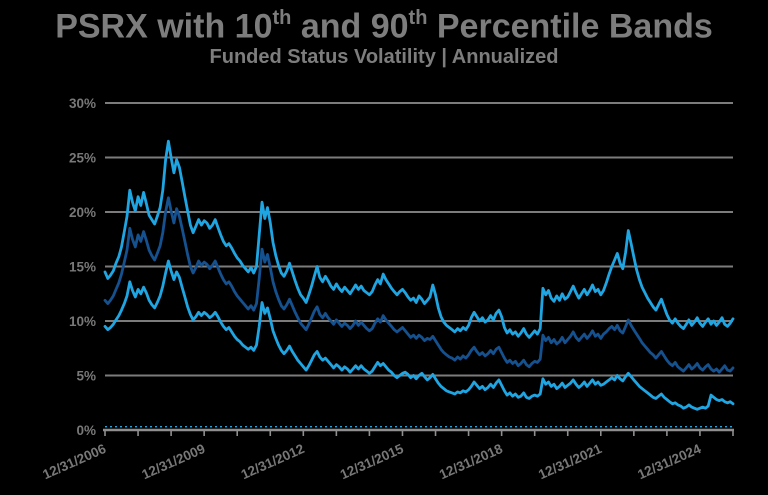  I want to click on x-tick-label: 12/31/2009, so click(174, 461).